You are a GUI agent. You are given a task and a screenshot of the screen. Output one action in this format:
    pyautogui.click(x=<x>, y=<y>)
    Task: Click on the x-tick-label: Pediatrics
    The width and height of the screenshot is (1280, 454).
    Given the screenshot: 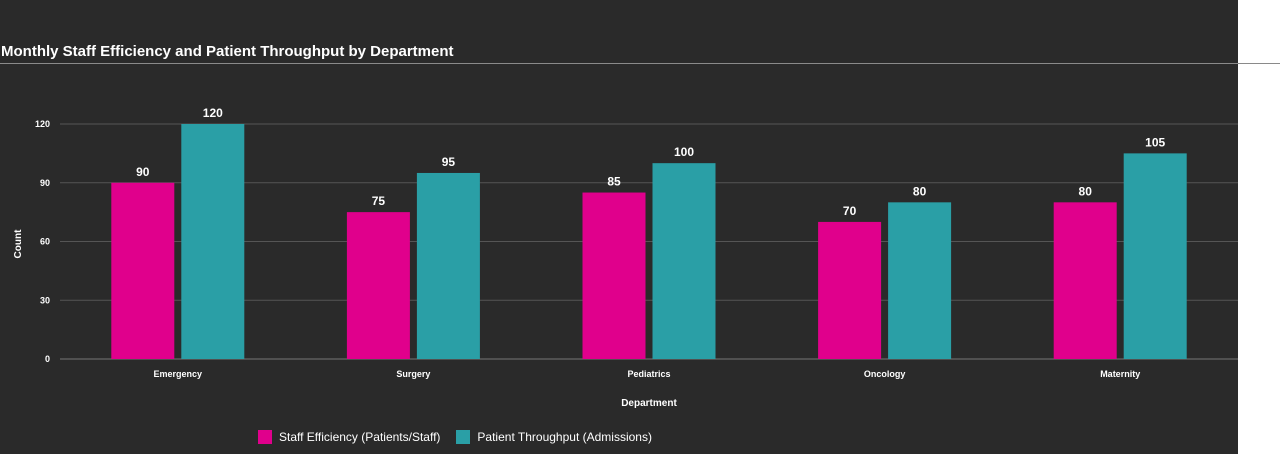 What is the action you would take?
    pyautogui.click(x=648, y=374)
    